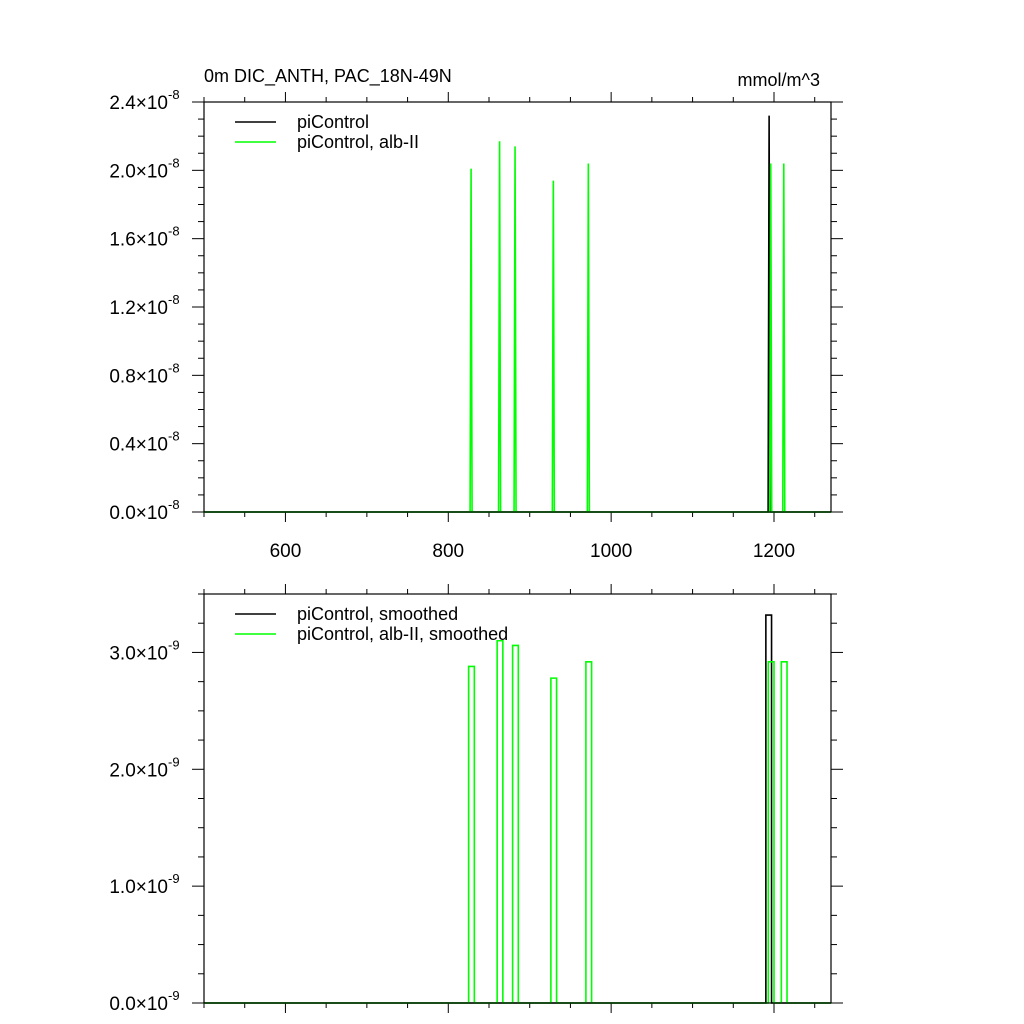 The image size is (1024, 1024). What do you see at coordinates (138, 445) in the screenshot?
I see `y-tick-label: 0.4×10` at bounding box center [138, 445].